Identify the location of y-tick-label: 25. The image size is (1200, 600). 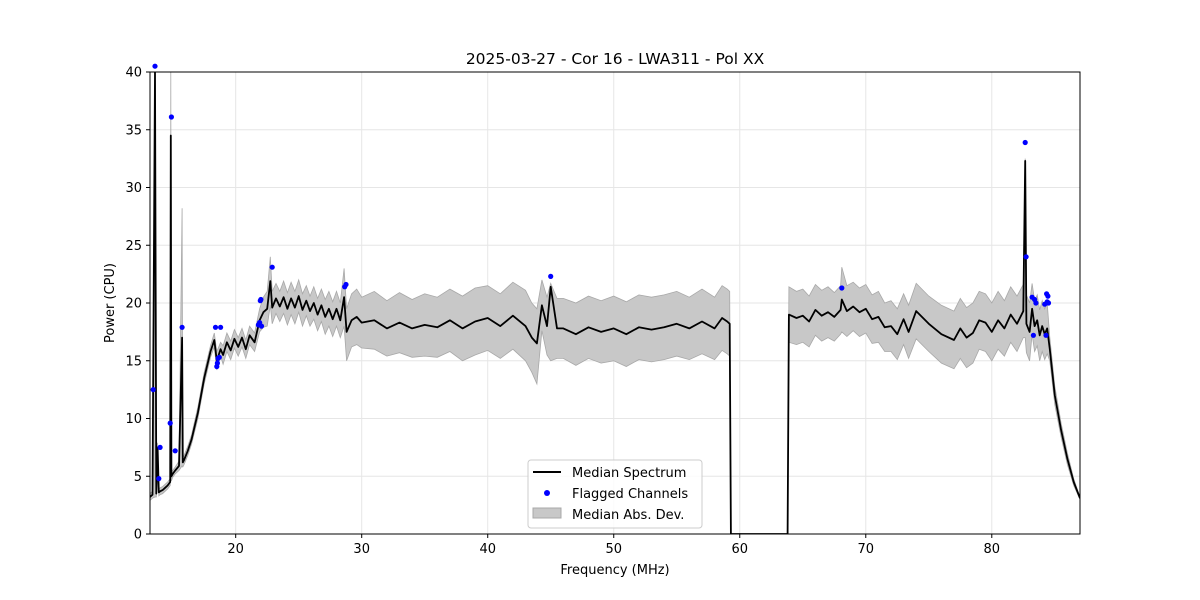
(133, 246).